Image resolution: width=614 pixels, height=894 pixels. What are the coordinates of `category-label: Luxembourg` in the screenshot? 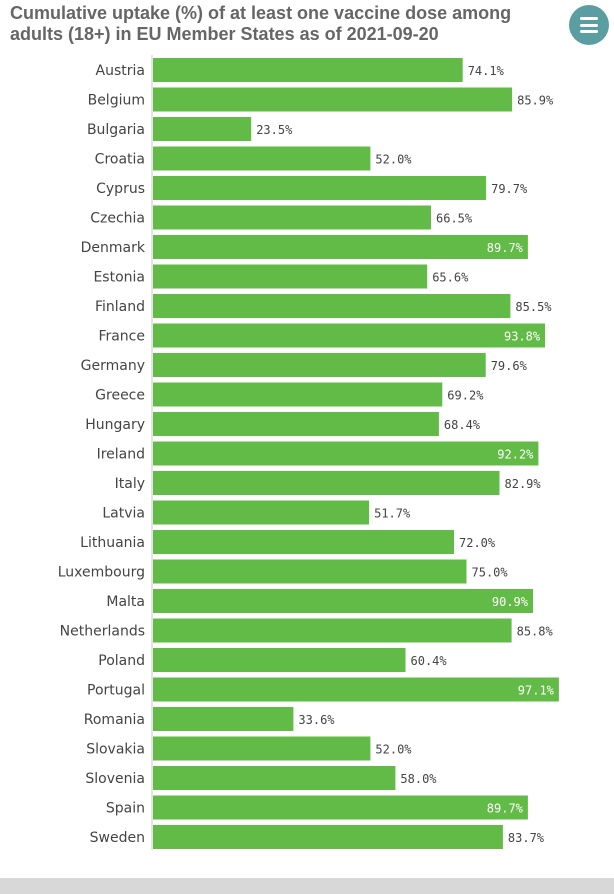 It's located at (101, 573).